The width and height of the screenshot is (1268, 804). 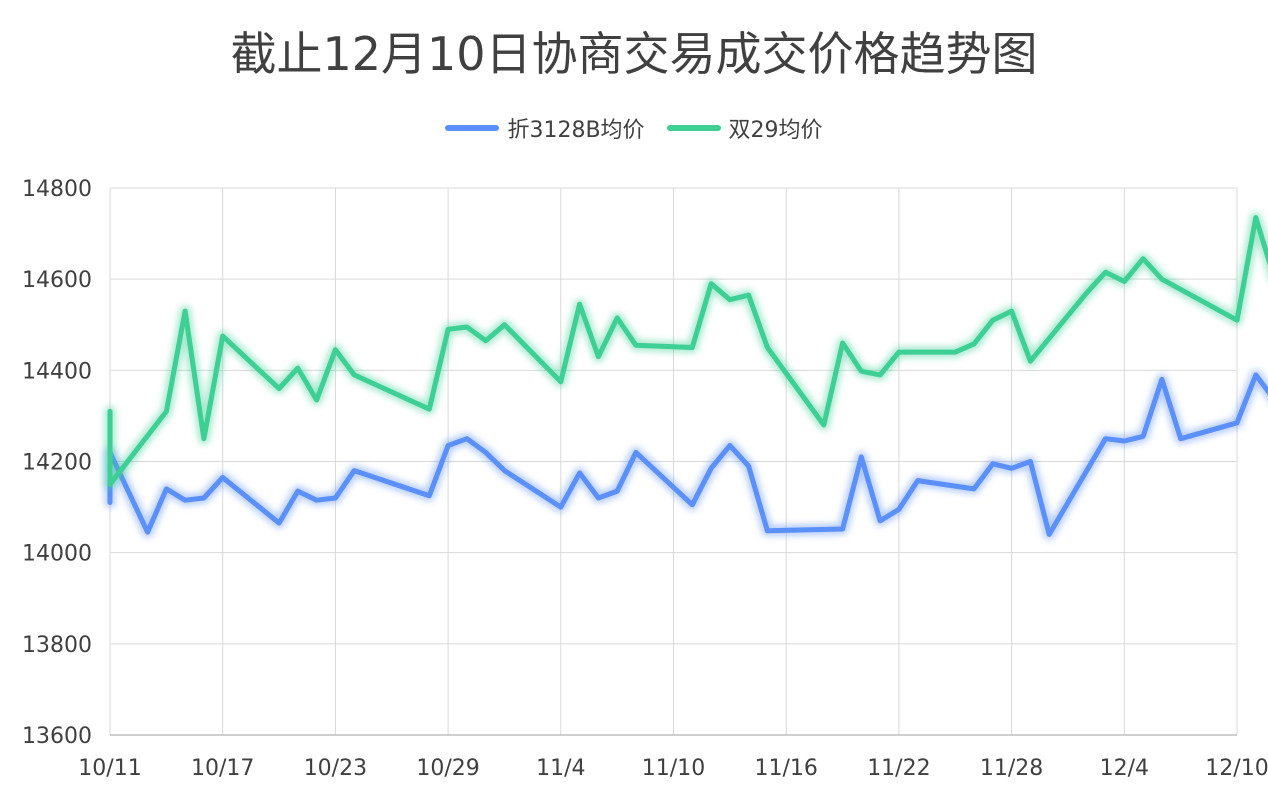 What do you see at coordinates (57, 736) in the screenshot?
I see `y-tick-label: 13600` at bounding box center [57, 736].